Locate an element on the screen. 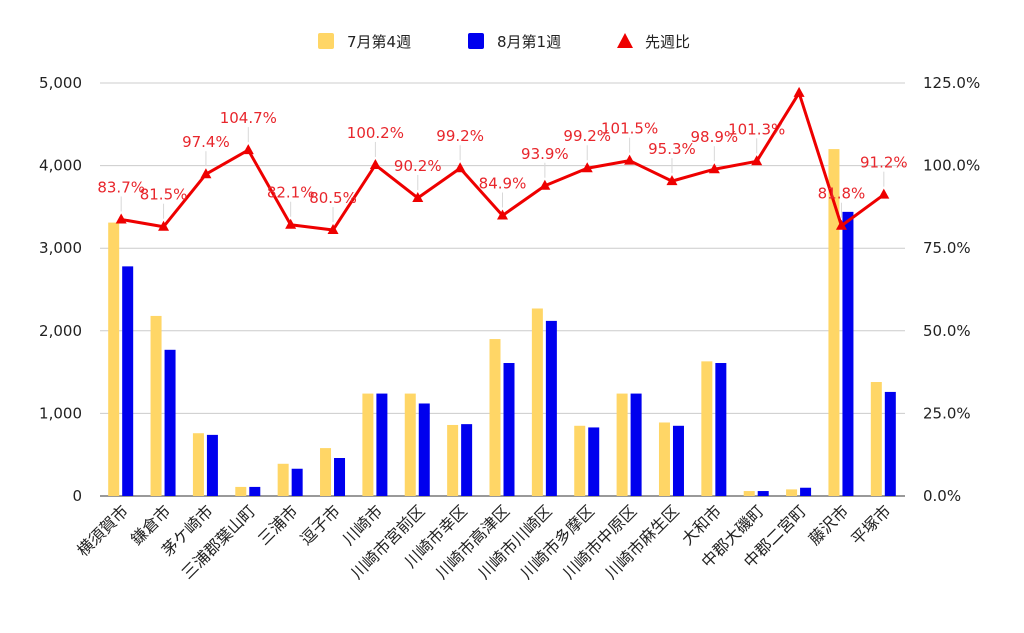 The width and height of the screenshot is (1024, 633). right-tick-label: 125.0% is located at coordinates (951, 83).